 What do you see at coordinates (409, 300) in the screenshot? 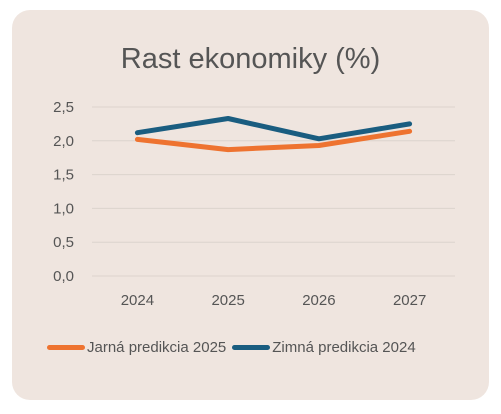
I see `x-tick-label: 2027` at bounding box center [409, 300].